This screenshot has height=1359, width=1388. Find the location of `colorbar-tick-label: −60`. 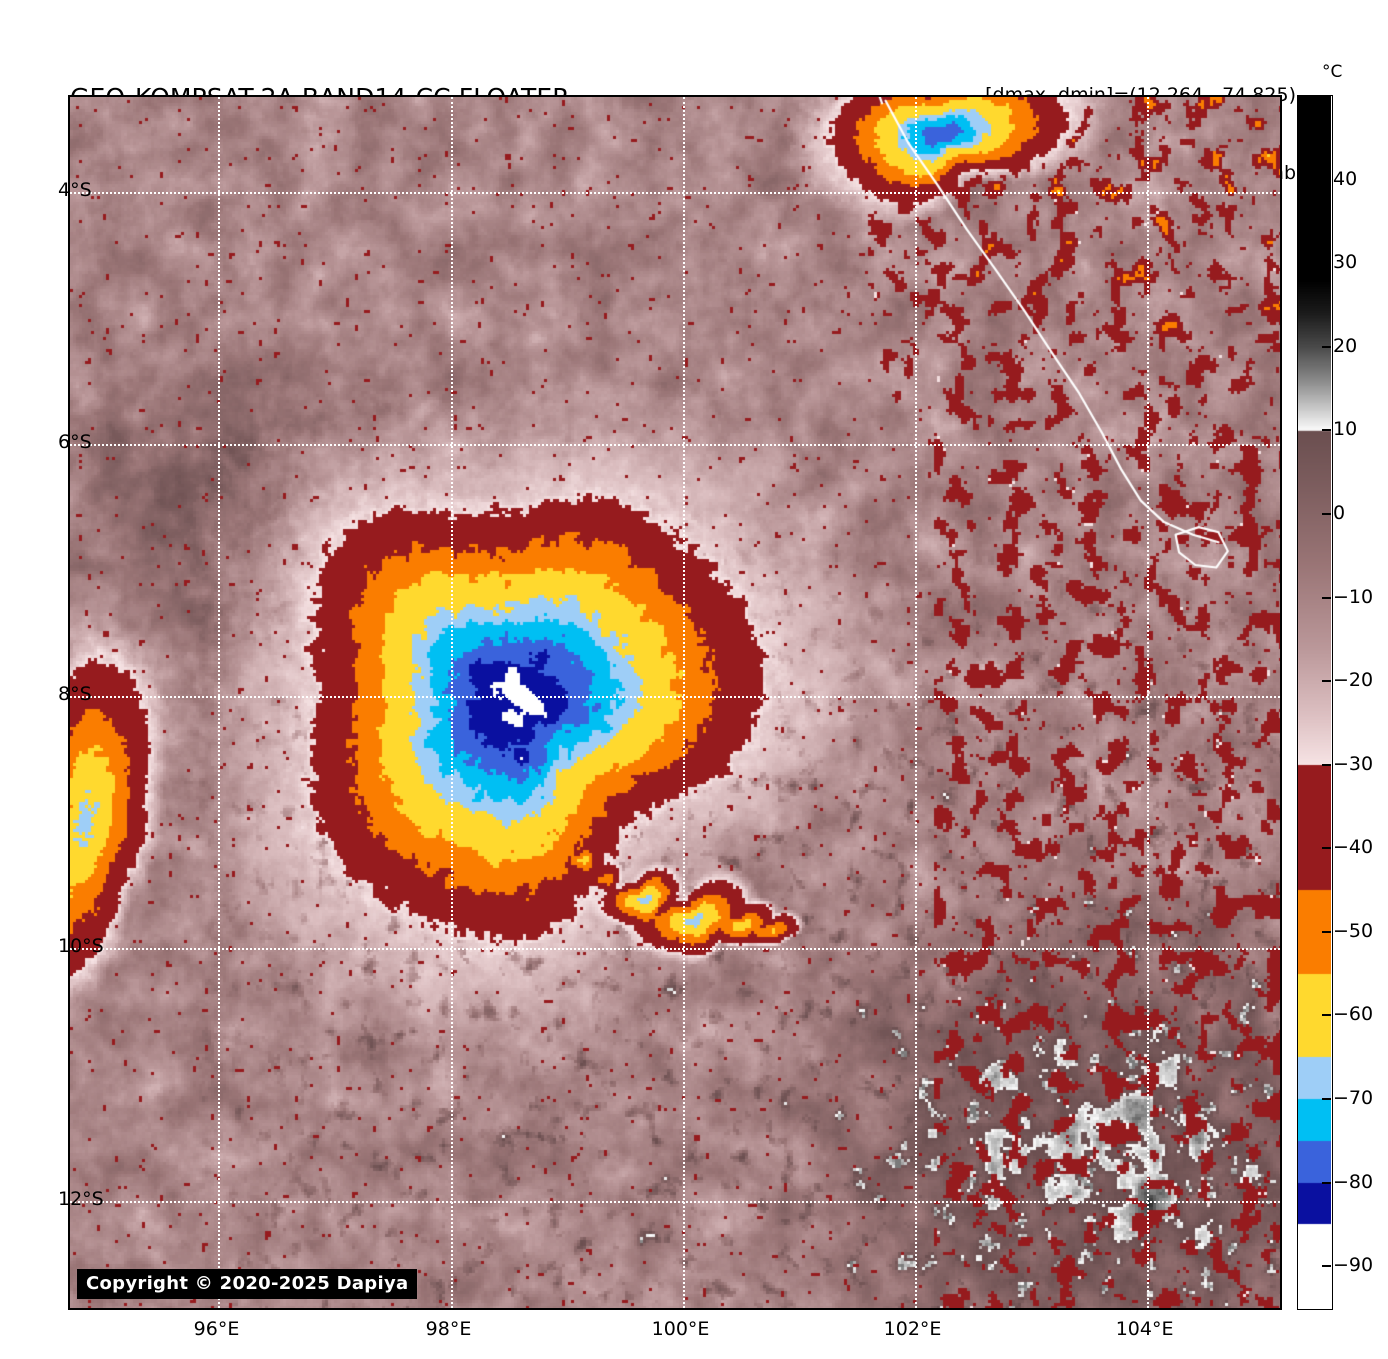

colorbar-tick-label: −60 is located at coordinates (1347, 1014).